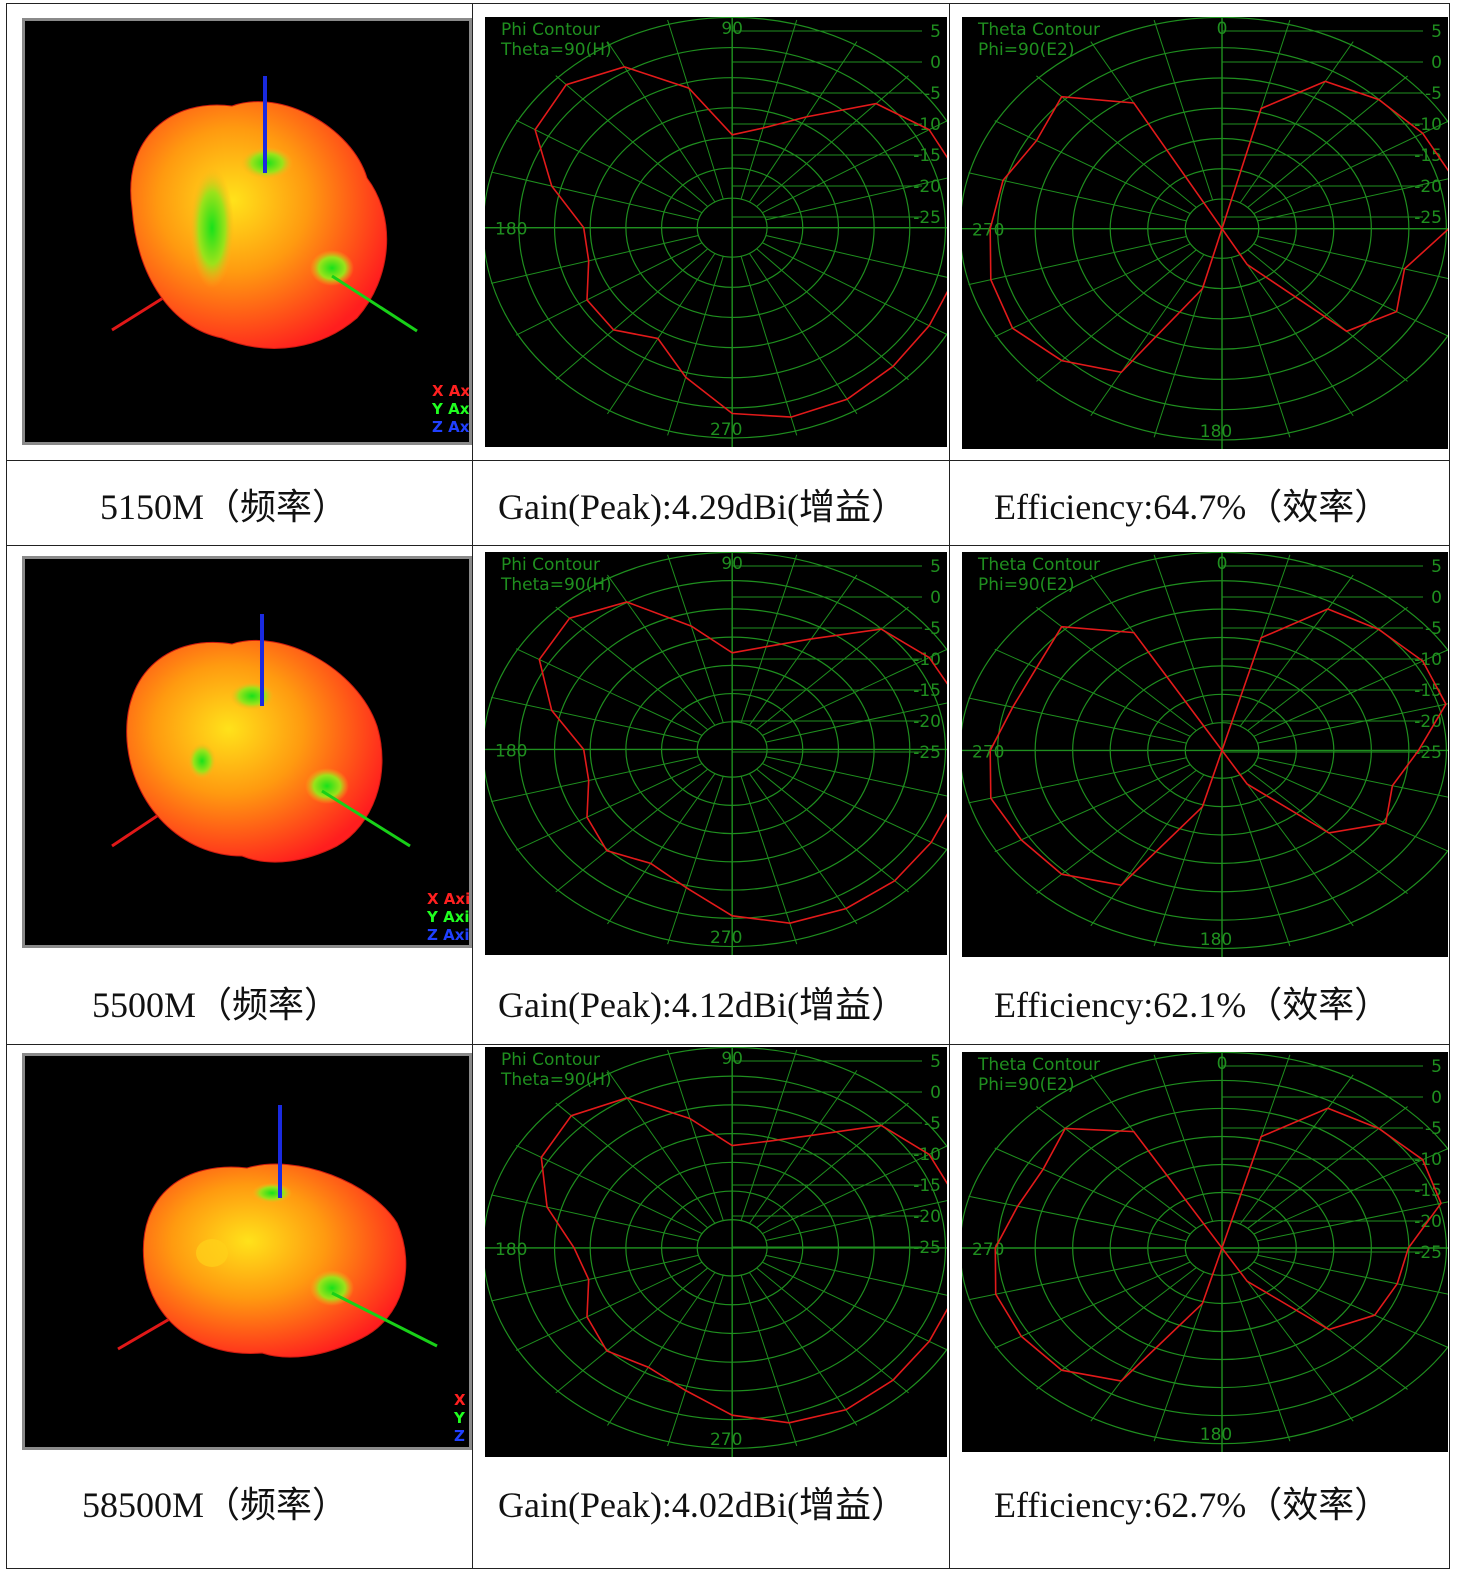 The image size is (1462, 1573). Describe the element at coordinates (1192, 1505) in the screenshot. I see `efficiency-label: Efficiency:62.7%（效率）` at that location.